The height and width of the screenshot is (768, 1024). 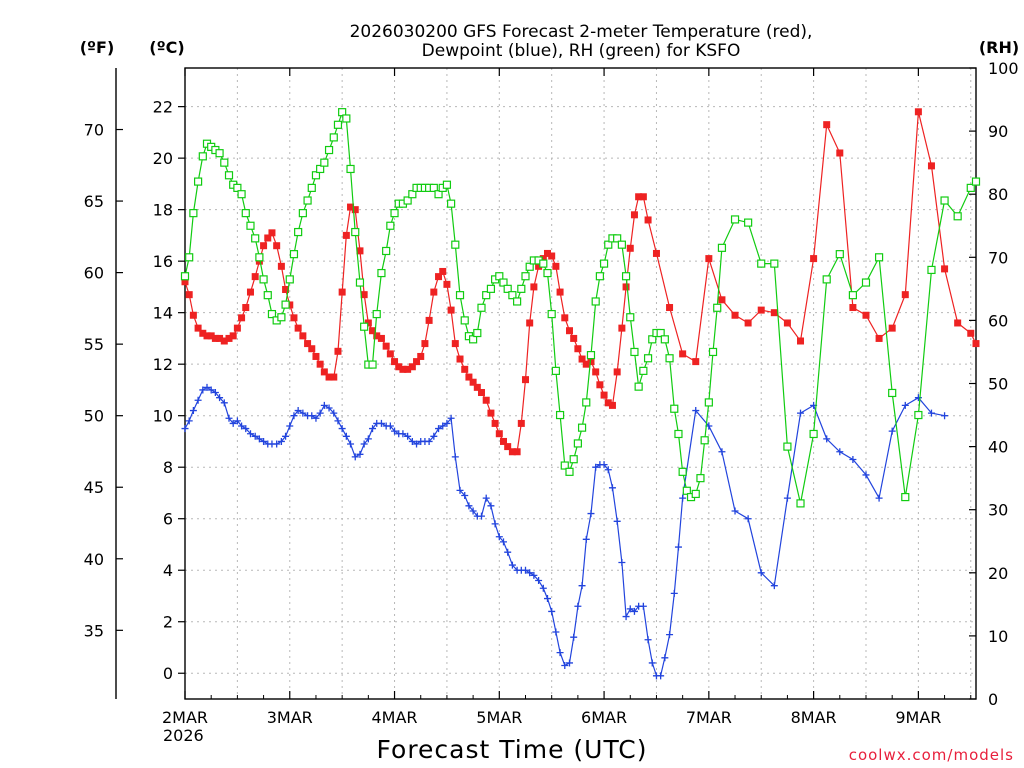 What do you see at coordinates (185, 717) in the screenshot?
I see `time-tick-label: 2MAR` at bounding box center [185, 717].